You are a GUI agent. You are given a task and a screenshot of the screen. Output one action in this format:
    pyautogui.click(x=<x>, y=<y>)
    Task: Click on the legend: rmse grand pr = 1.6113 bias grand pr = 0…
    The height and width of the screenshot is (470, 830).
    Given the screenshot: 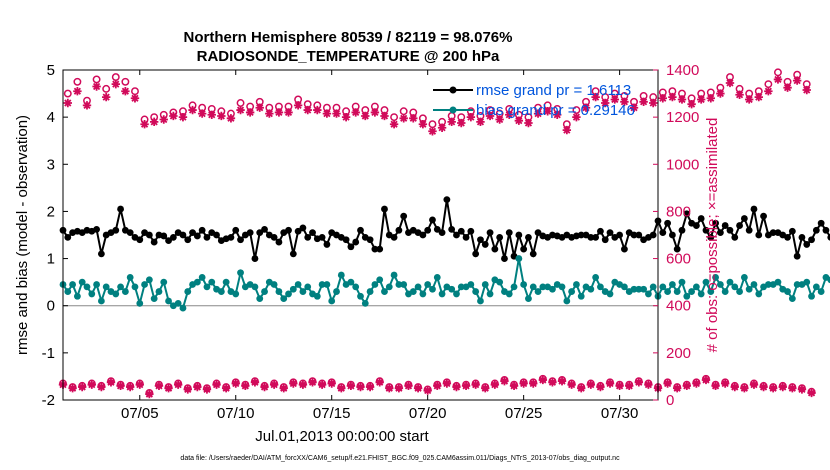 What is the action you would take?
    pyautogui.click(x=534, y=100)
    